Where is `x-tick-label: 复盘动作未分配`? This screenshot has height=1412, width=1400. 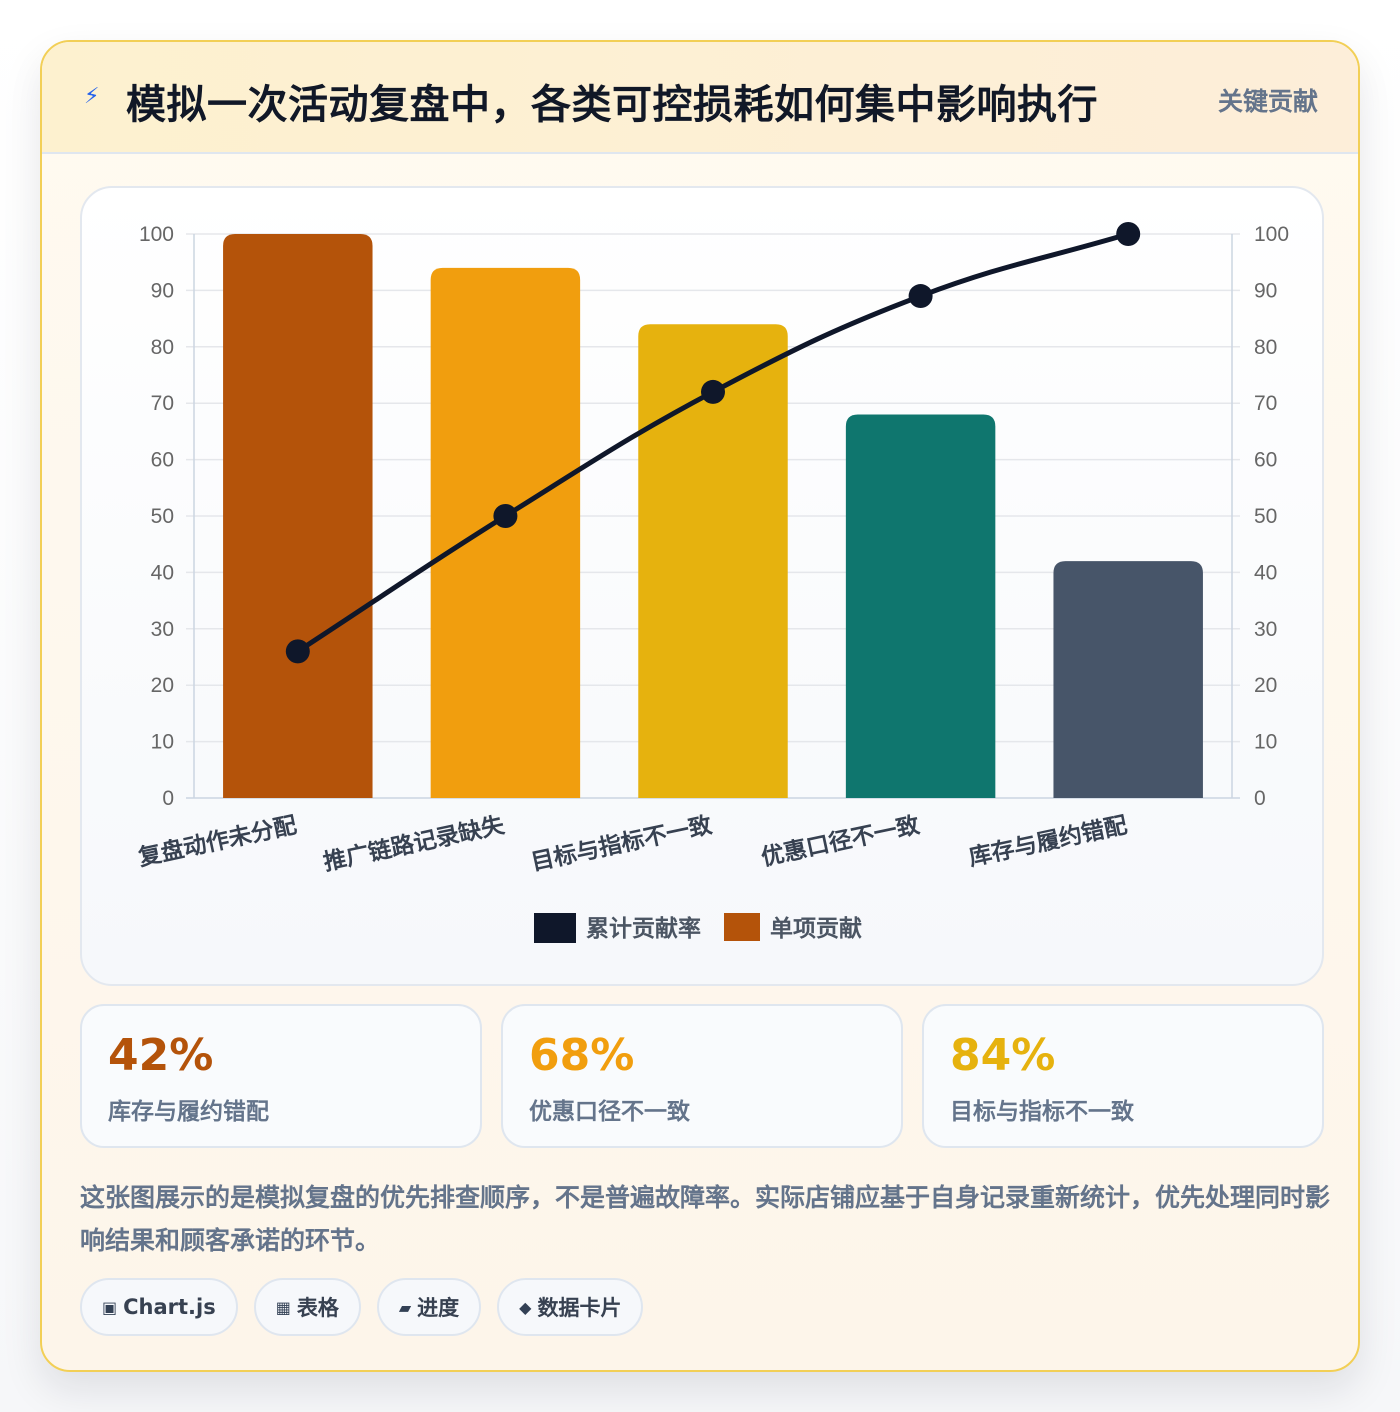 x-tick-label: 复盘动作未分配 is located at coordinates (217, 841).